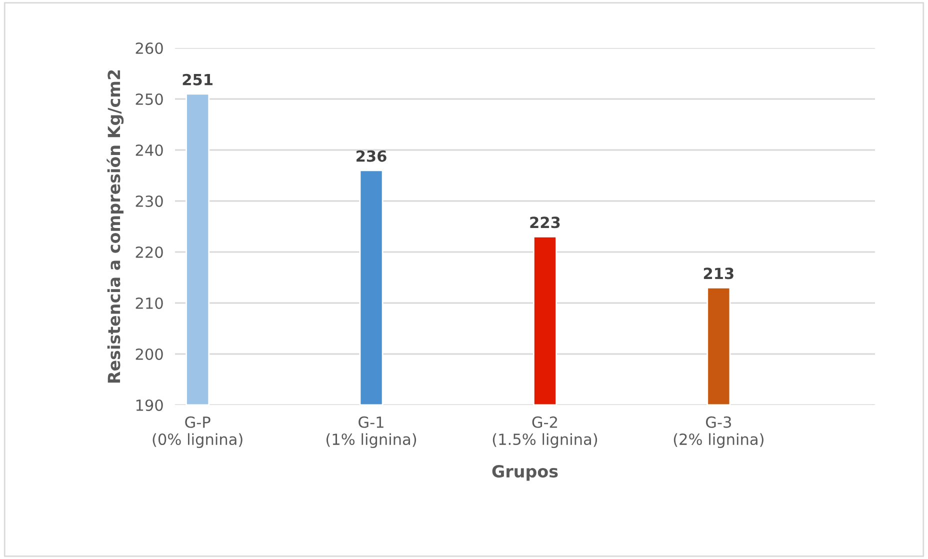  I want to click on data-label: 213, so click(719, 274).